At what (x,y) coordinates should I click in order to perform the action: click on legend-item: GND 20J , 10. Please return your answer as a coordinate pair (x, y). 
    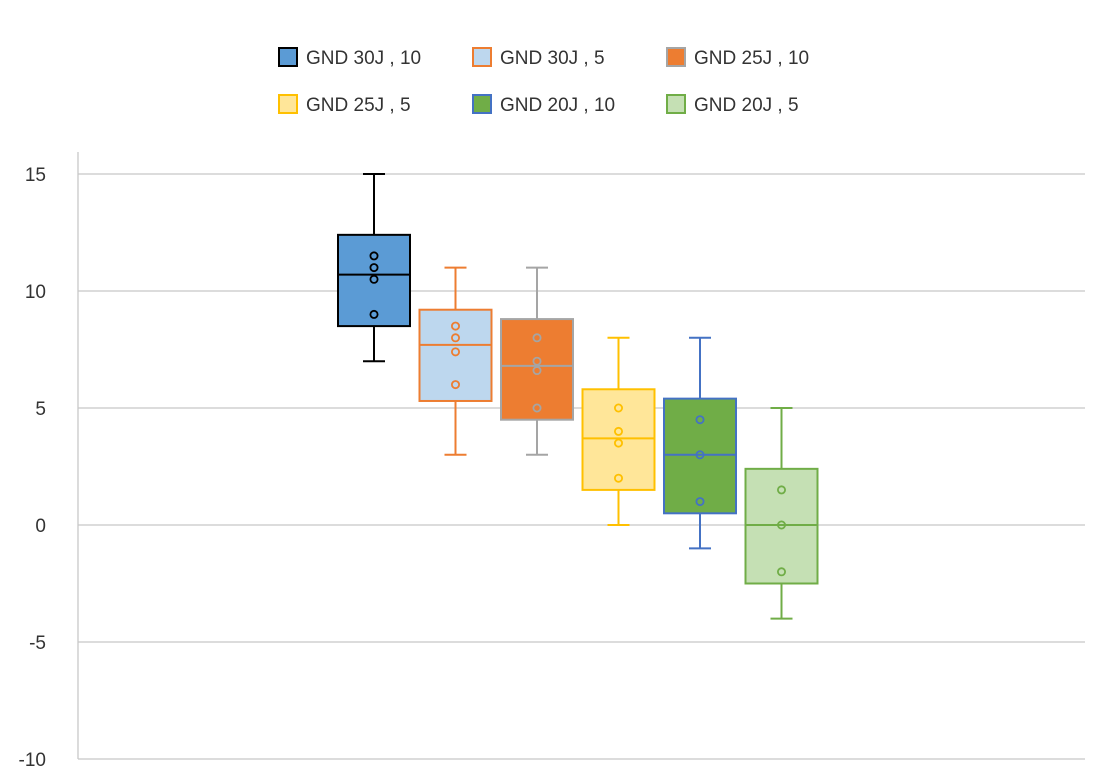
    Looking at the image, I should click on (543, 105).